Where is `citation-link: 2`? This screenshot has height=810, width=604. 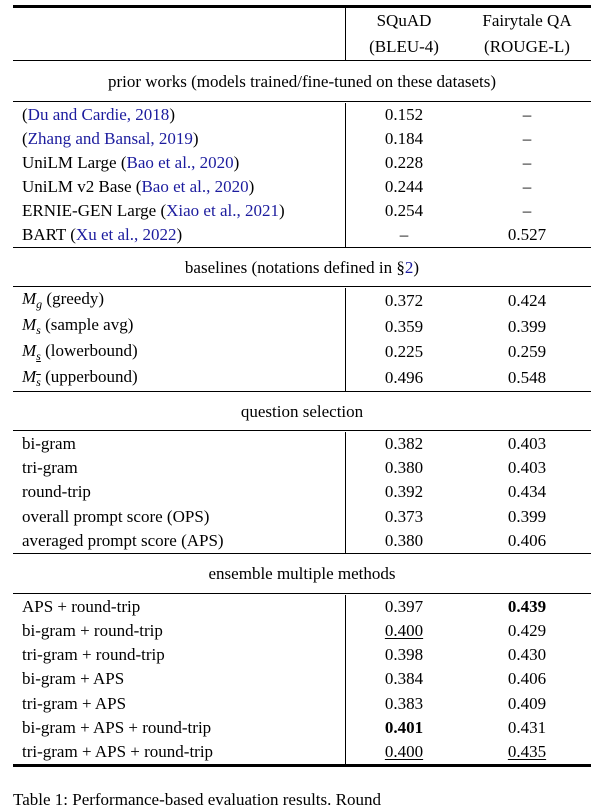 citation-link: 2 is located at coordinates (409, 267).